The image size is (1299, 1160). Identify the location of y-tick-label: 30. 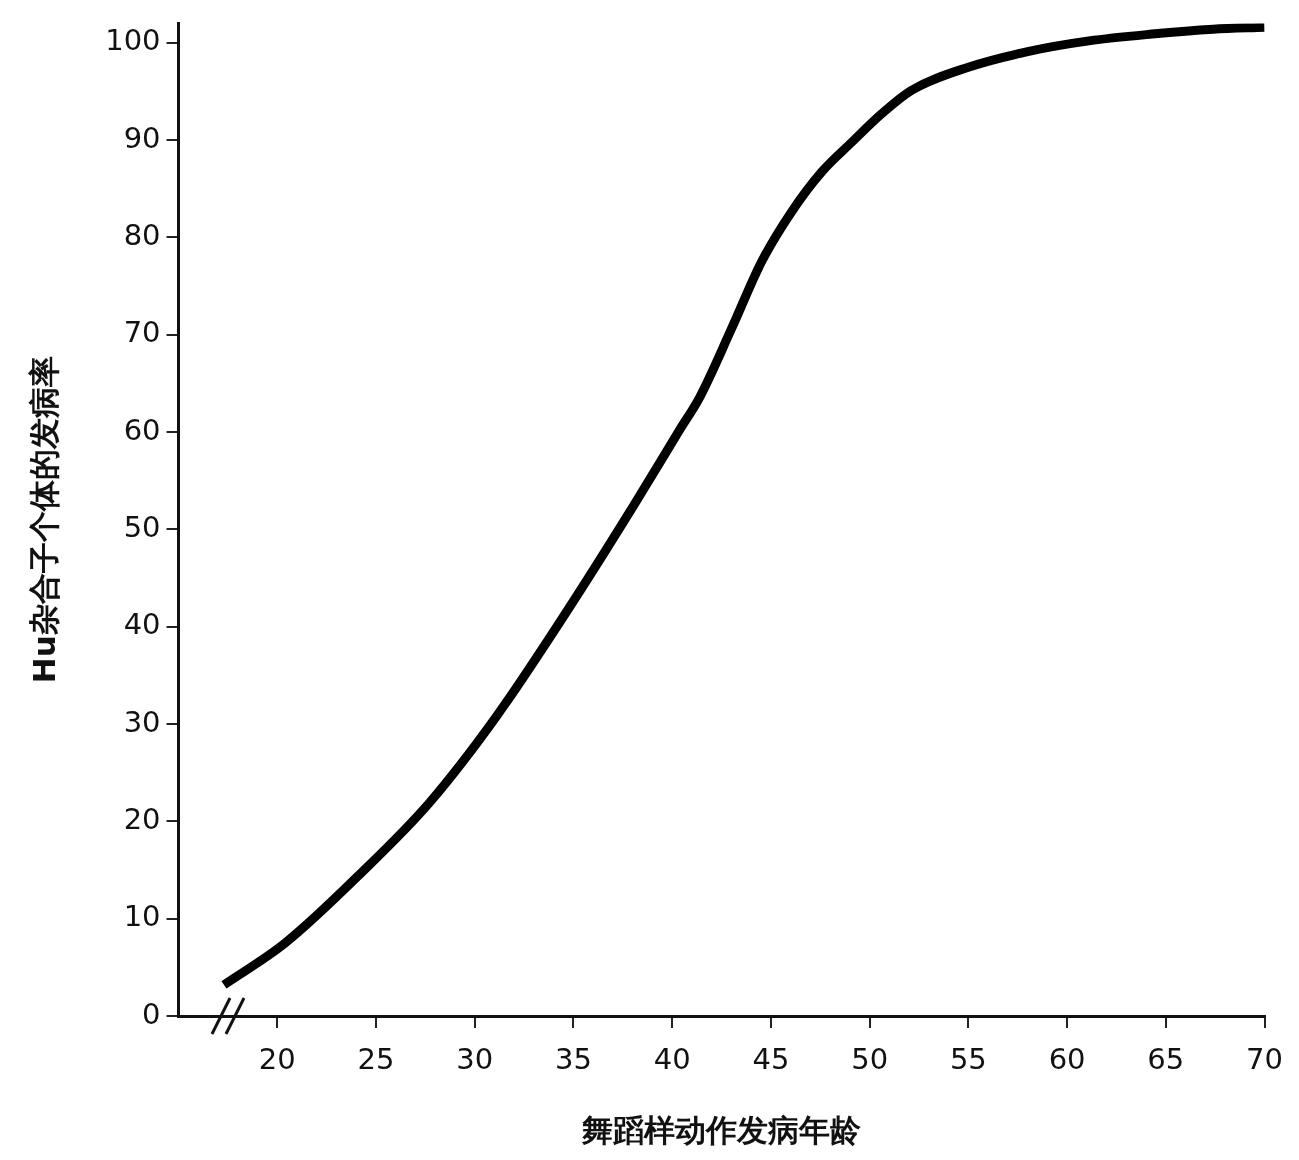
(142, 721).